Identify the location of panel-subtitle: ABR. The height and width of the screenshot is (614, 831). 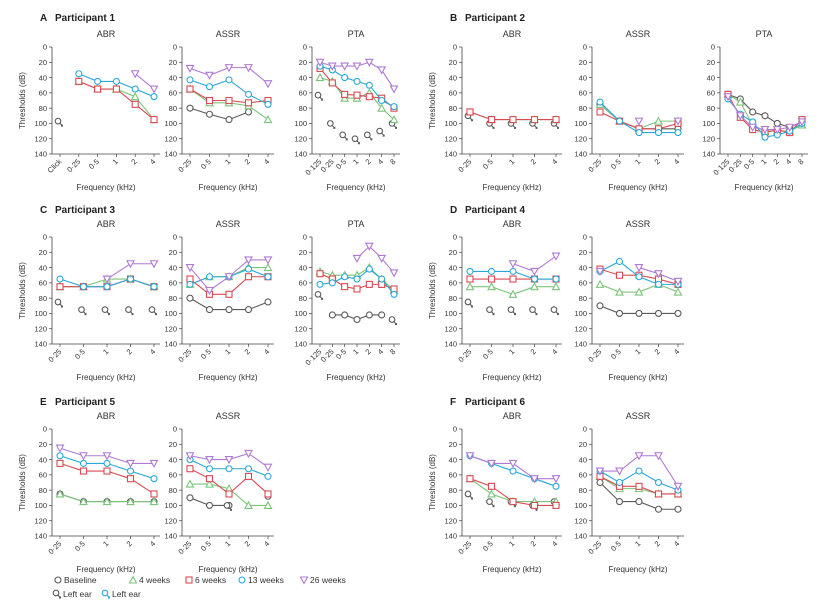
(106, 34).